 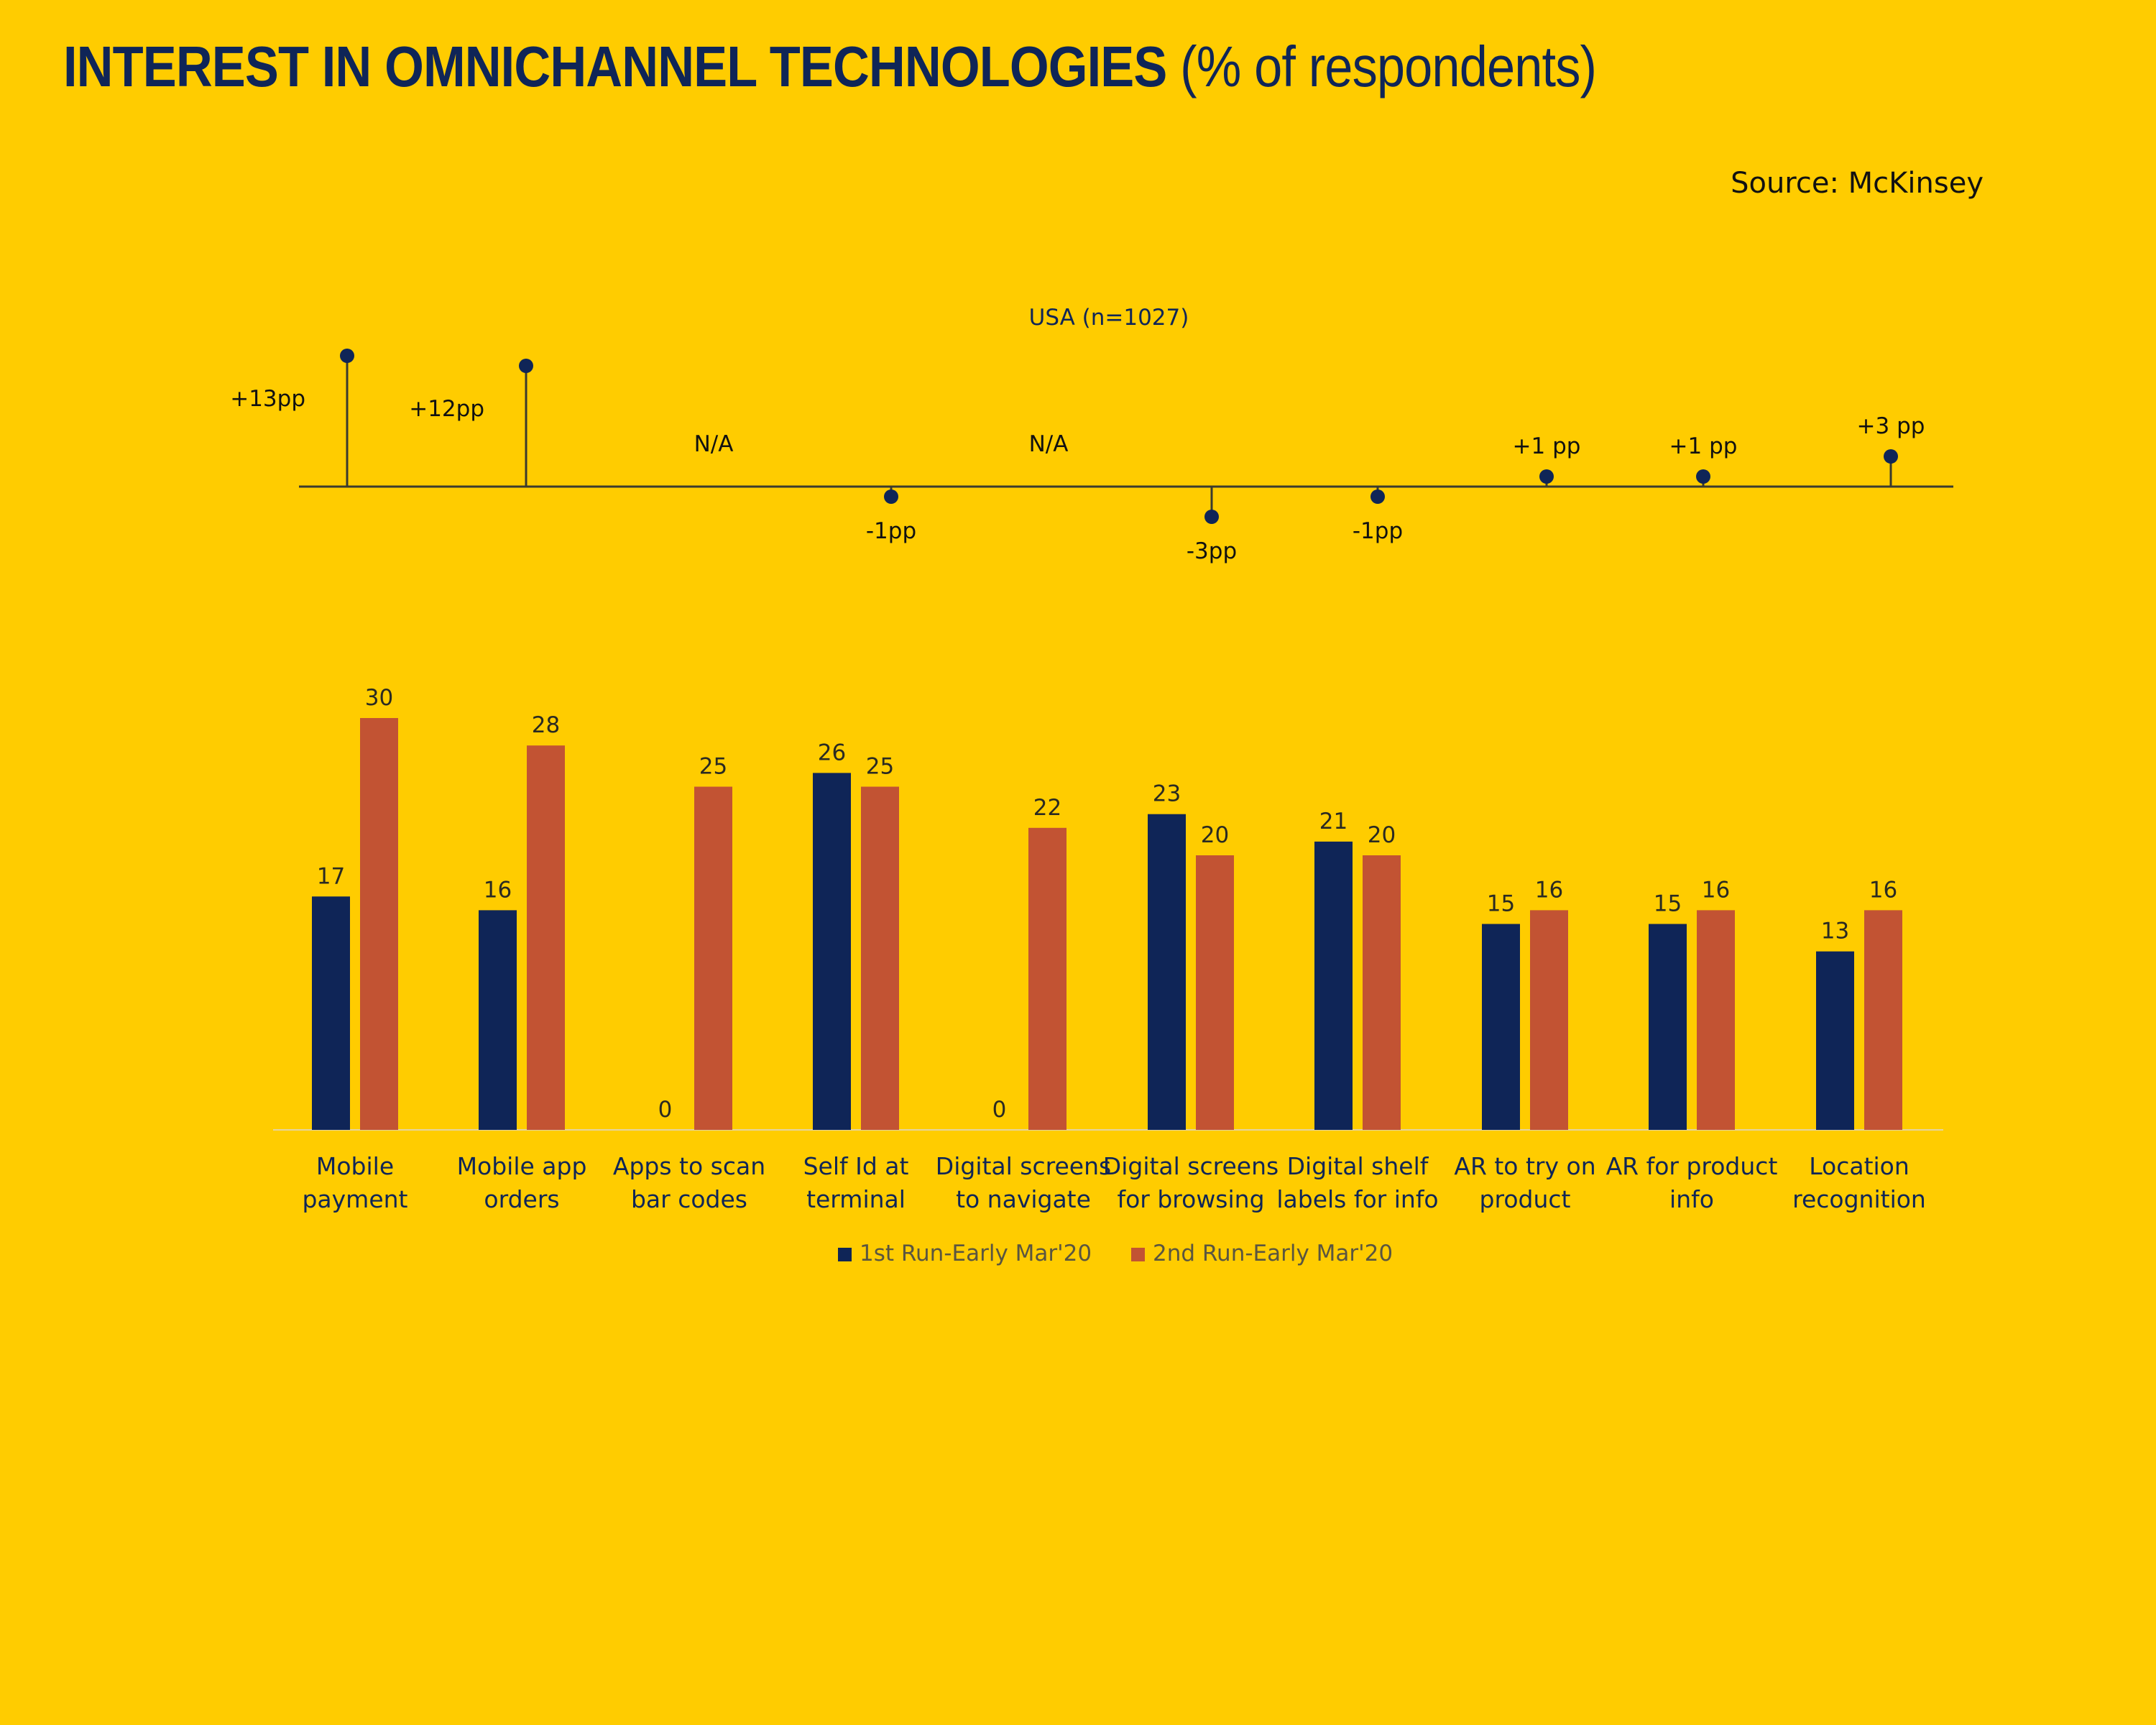 What do you see at coordinates (1109, 318) in the screenshot?
I see `lollipop-title: USA (n=1027)` at bounding box center [1109, 318].